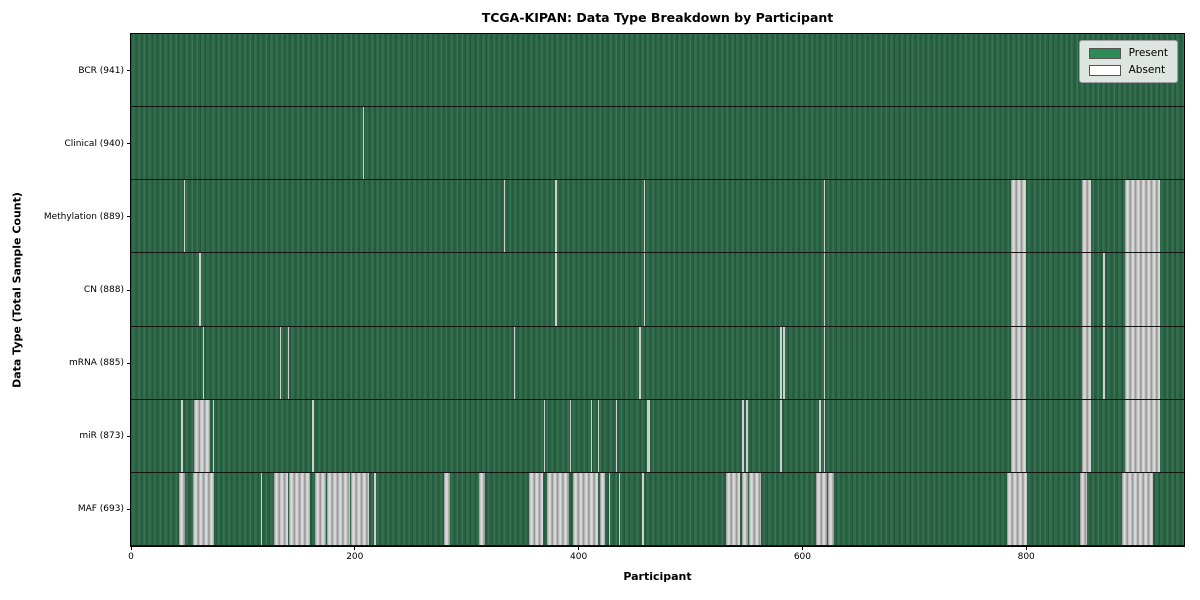 Image resolution: width=1200 pixels, height=600 pixels. Describe the element at coordinates (1147, 70) in the screenshot. I see `legend-label-absent: Absent` at that location.